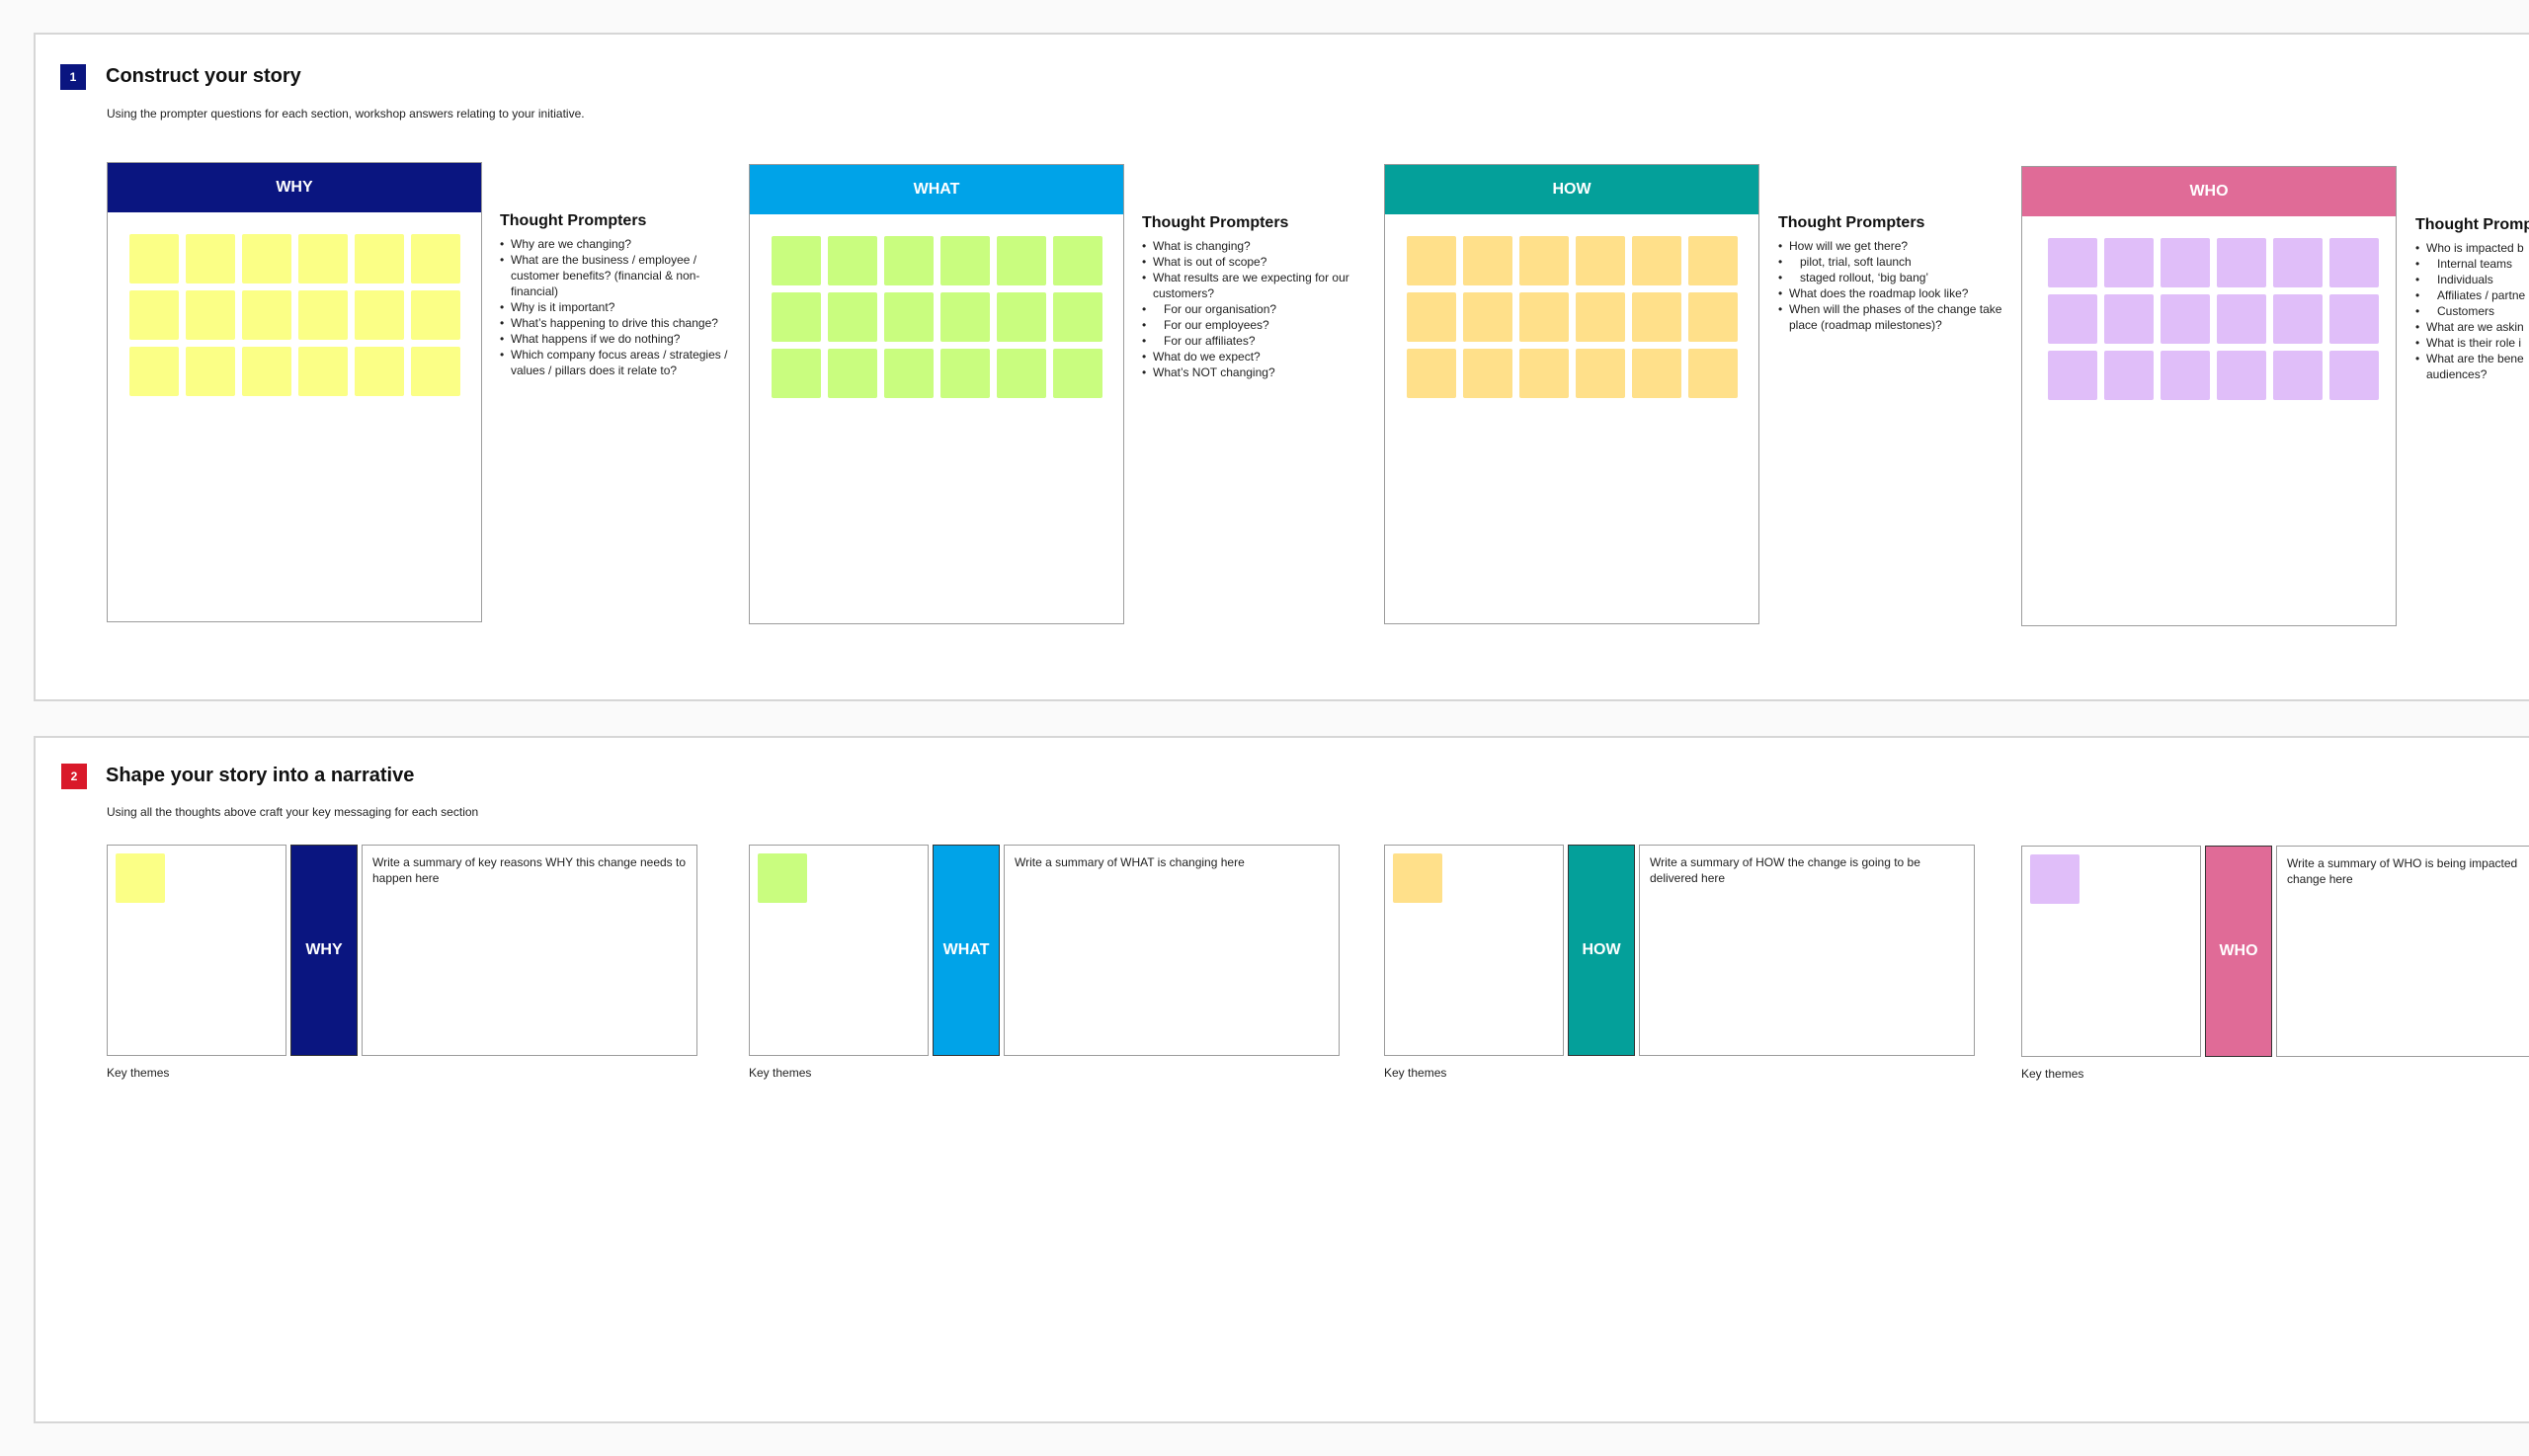 Image resolution: width=2529 pixels, height=1456 pixels. I want to click on who-card: WHO, so click(2209, 396).